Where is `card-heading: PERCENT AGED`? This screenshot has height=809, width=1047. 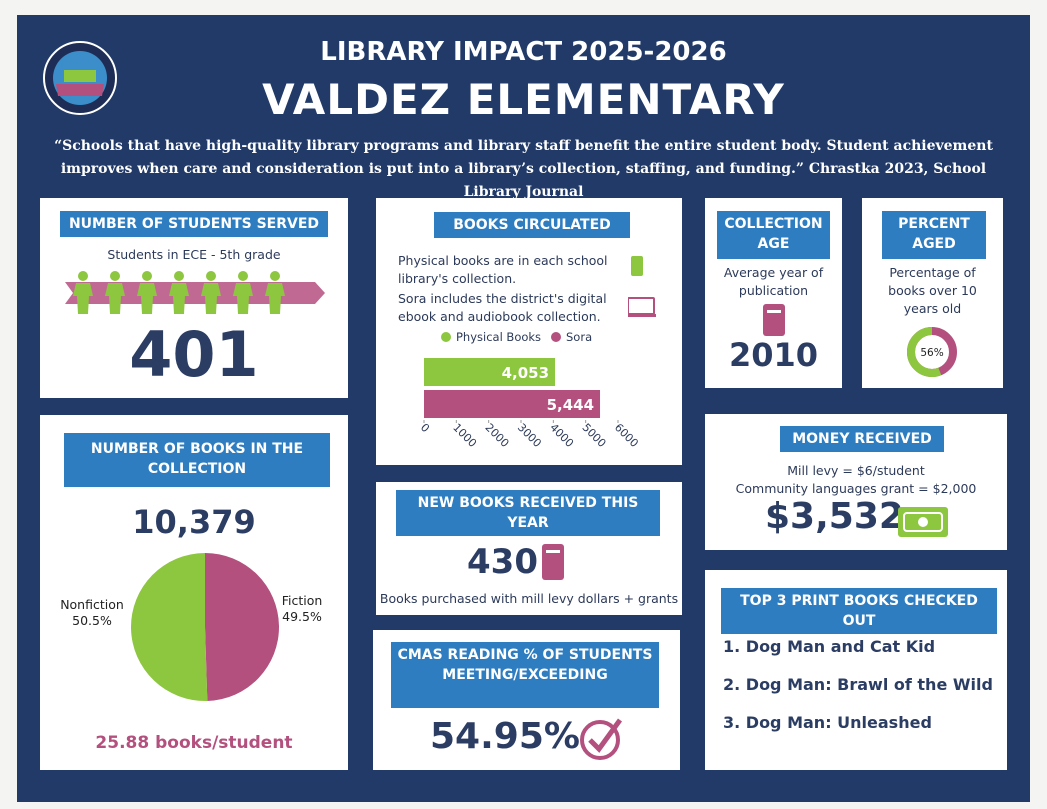
card-heading: PERCENT AGED is located at coordinates (934, 235).